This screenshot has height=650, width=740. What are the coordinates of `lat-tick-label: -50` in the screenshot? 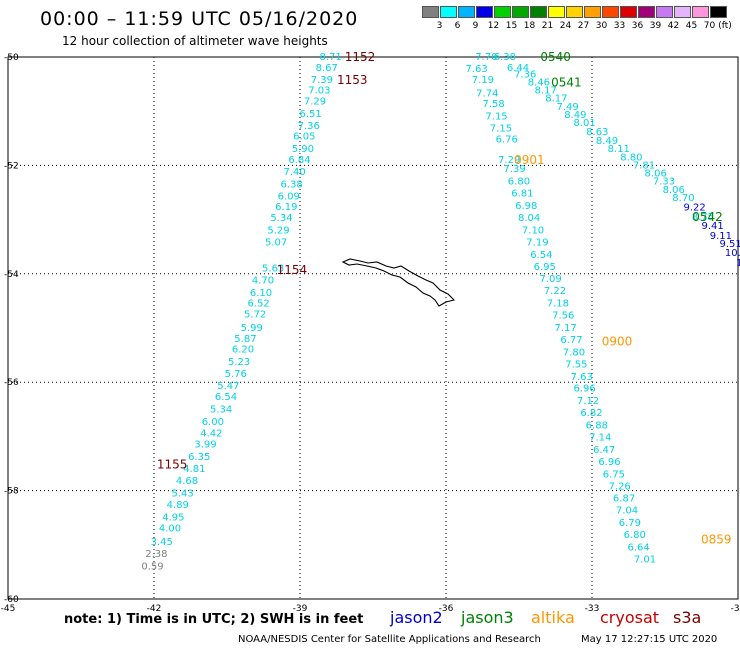 It's located at (11, 58).